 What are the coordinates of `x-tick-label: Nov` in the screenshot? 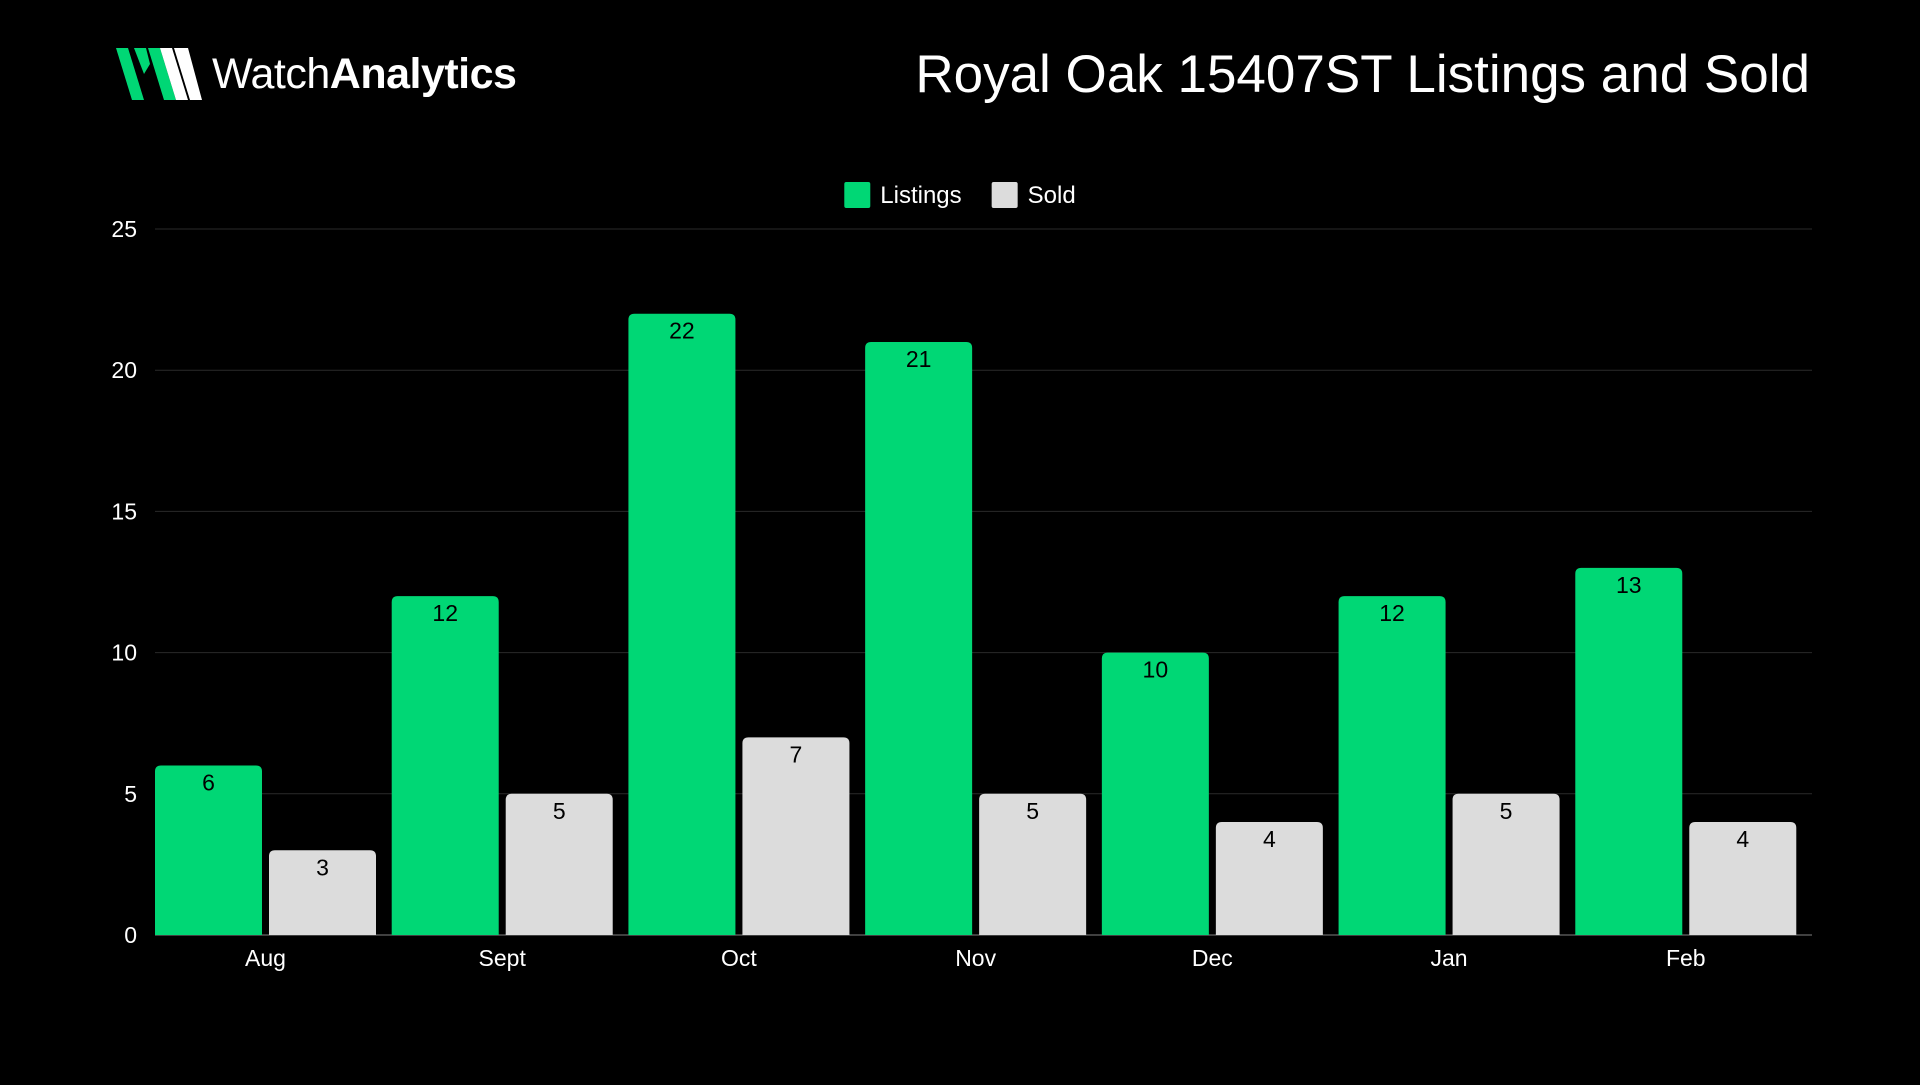 It's located at (975, 958).